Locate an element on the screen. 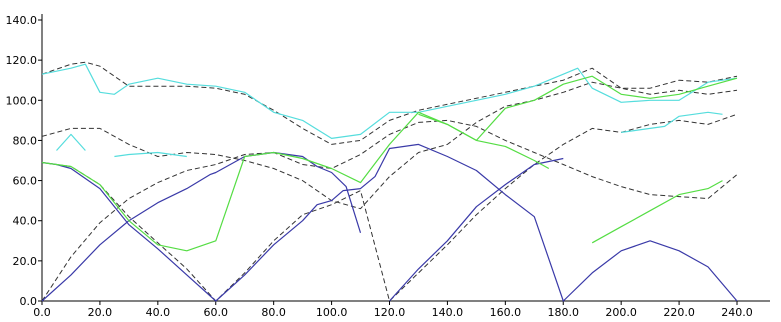  y-tick-label: 40.0 is located at coordinates (25, 221).